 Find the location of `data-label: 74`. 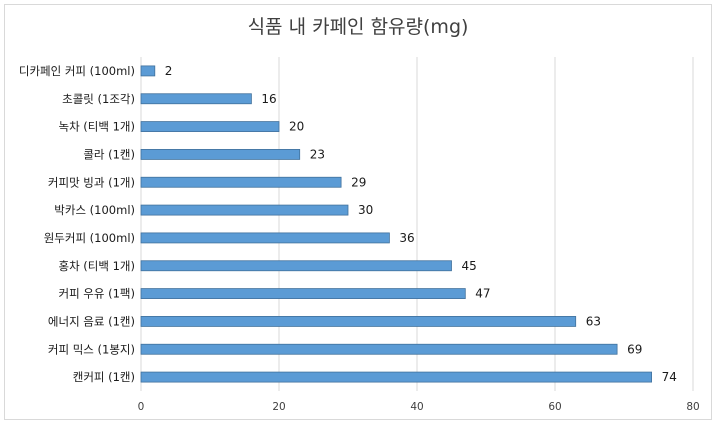

data-label: 74 is located at coordinates (669, 377).